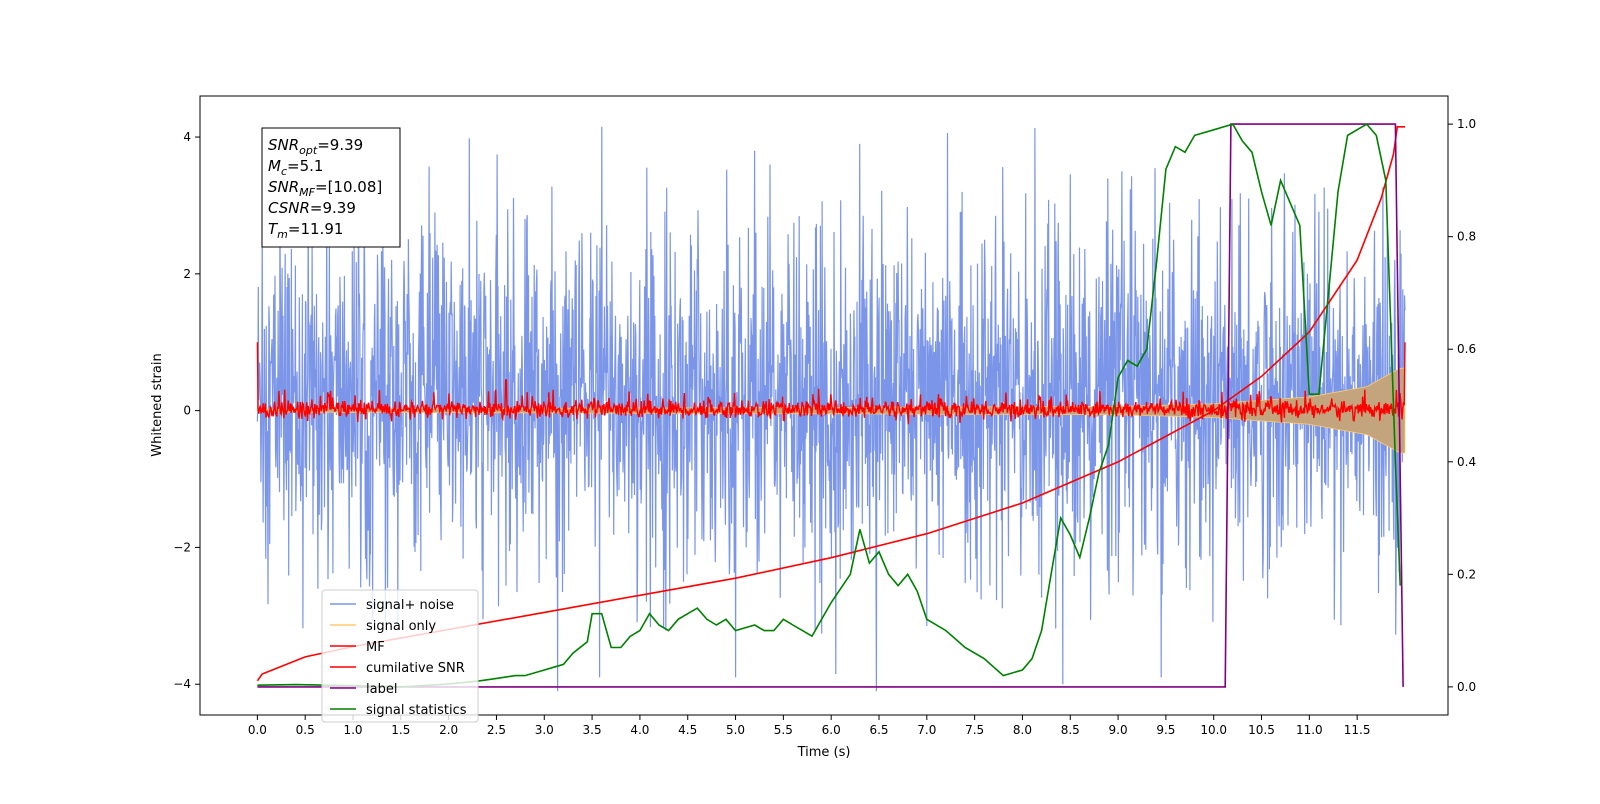 The width and height of the screenshot is (1600, 804). Describe the element at coordinates (257, 730) in the screenshot. I see `x-tick-label: 0.0` at that location.